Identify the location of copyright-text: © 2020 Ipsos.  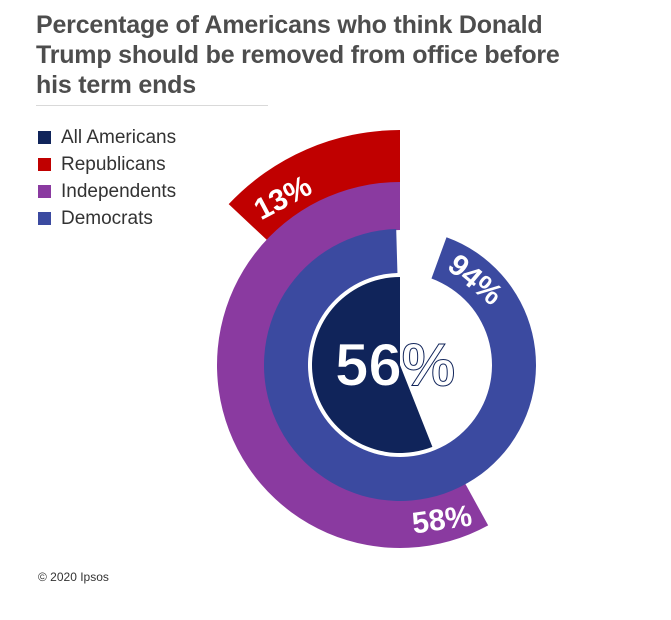
(73, 577).